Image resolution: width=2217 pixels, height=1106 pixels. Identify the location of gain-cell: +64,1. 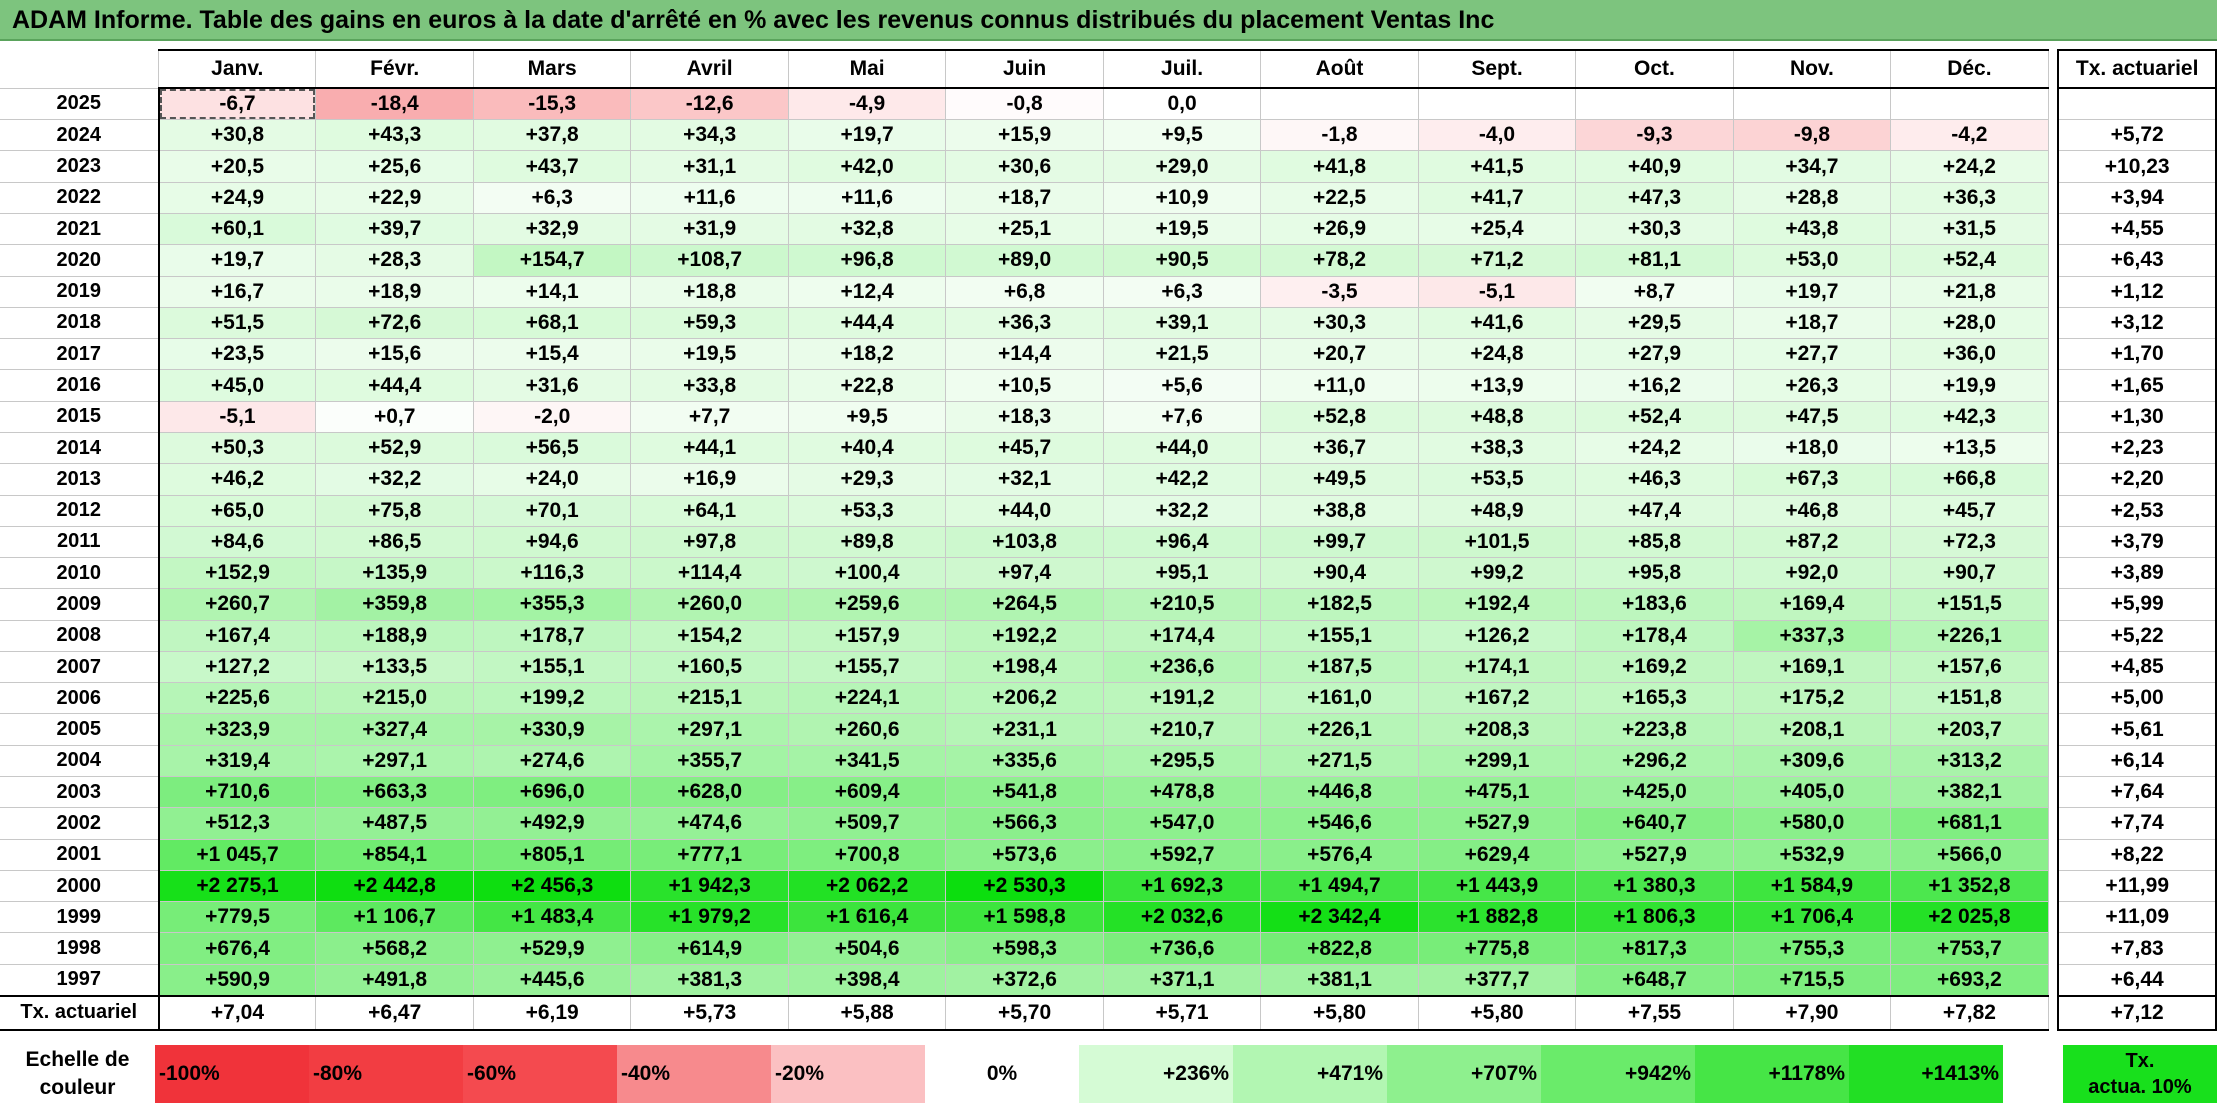
(709, 510).